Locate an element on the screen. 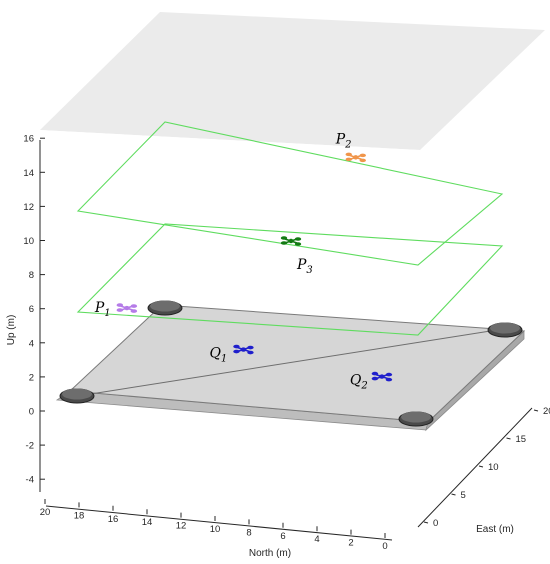  drone-label: P3 is located at coordinates (304, 266).